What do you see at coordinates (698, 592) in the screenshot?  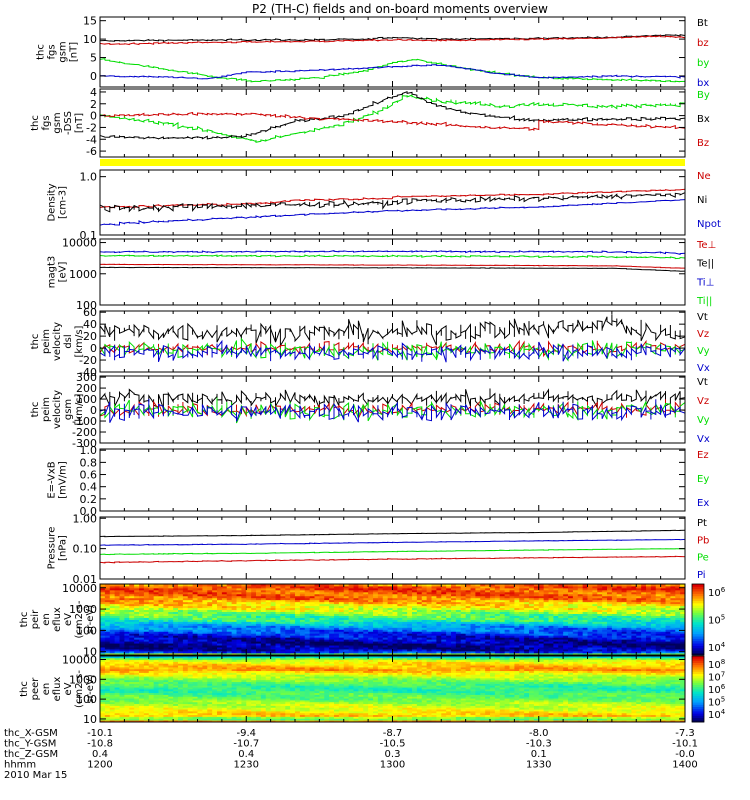 I see `colorbar-swatch` at bounding box center [698, 592].